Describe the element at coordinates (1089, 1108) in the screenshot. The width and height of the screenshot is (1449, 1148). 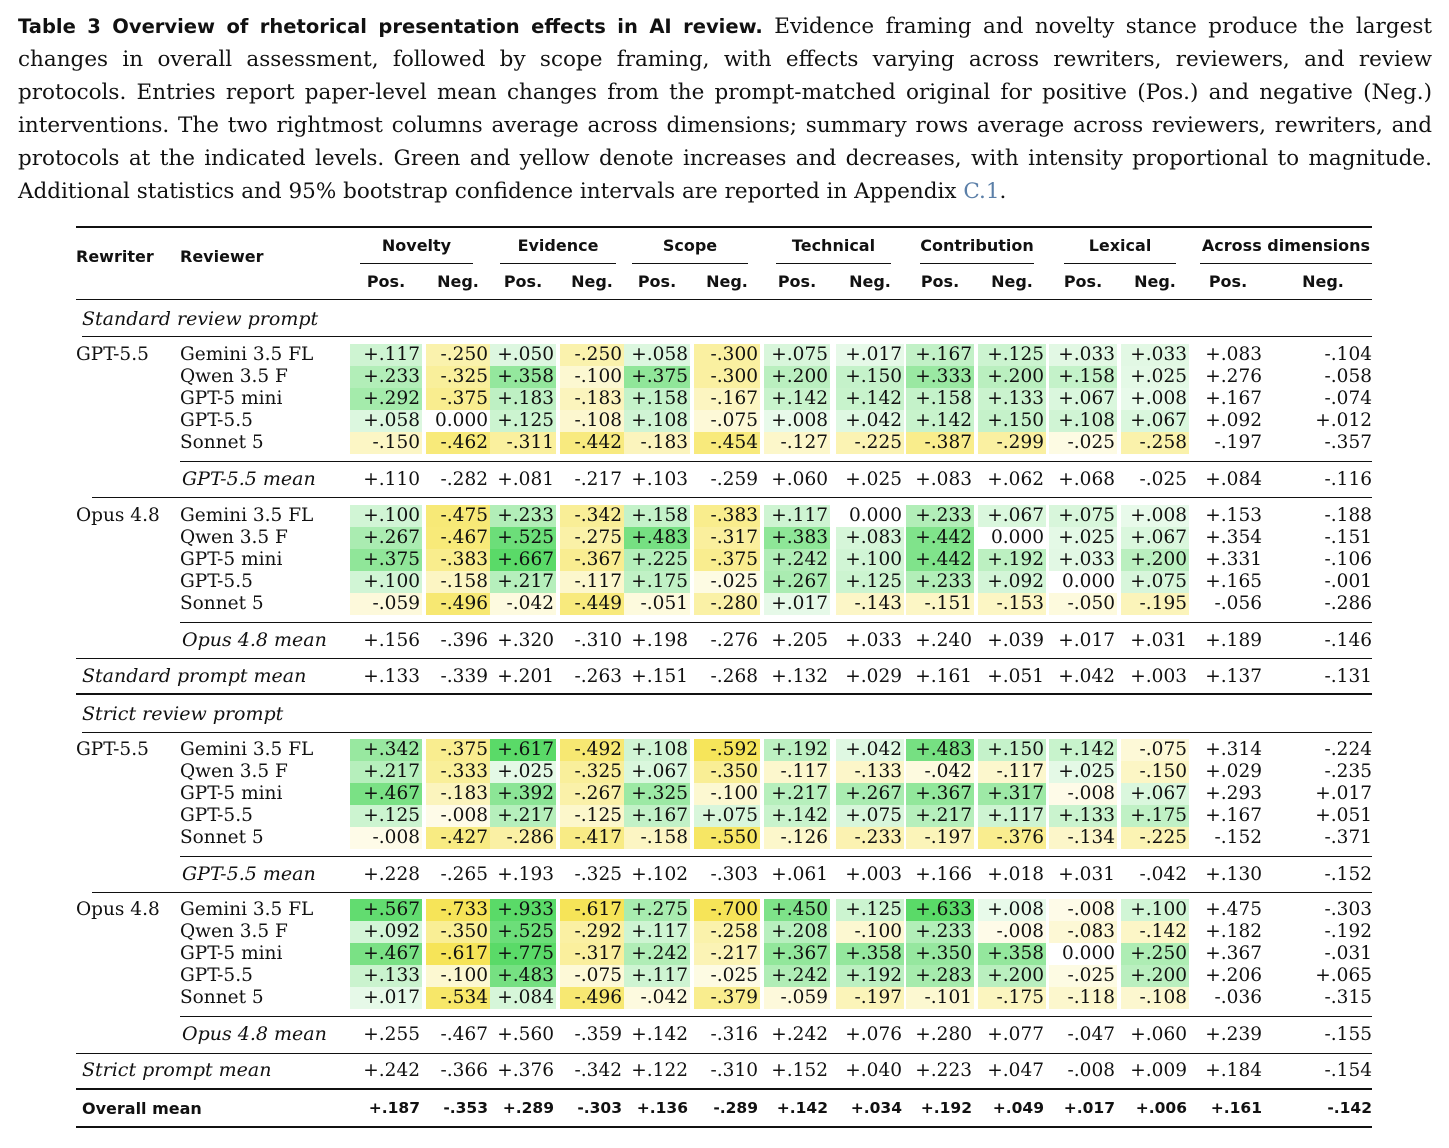
I see `overall-mean-row-cell: +.017` at that location.